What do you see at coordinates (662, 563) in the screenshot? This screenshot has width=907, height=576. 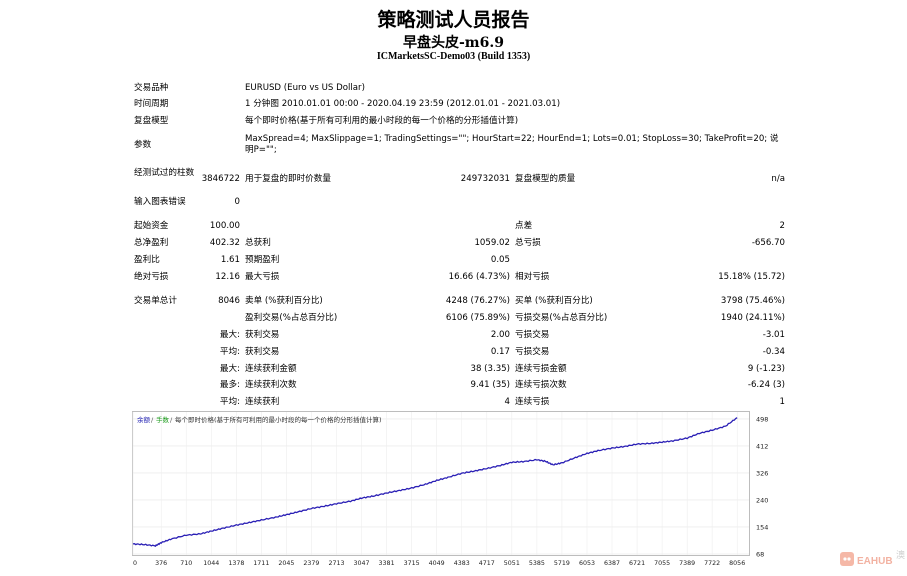 I see `x-tick-label-21: 7055` at bounding box center [662, 563].